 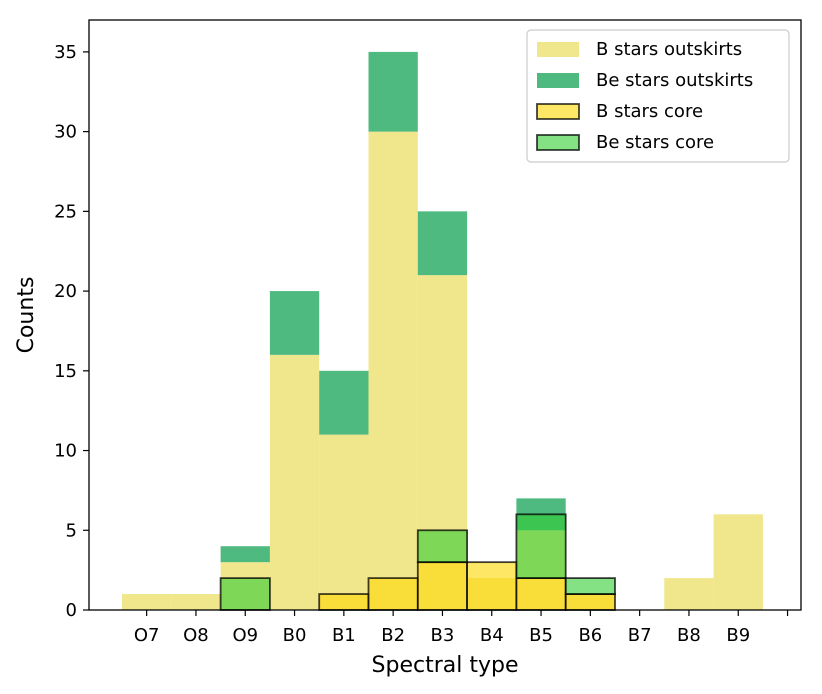 What do you see at coordinates (689, 635) in the screenshot?
I see `x-tick-label-b8: B8` at bounding box center [689, 635].